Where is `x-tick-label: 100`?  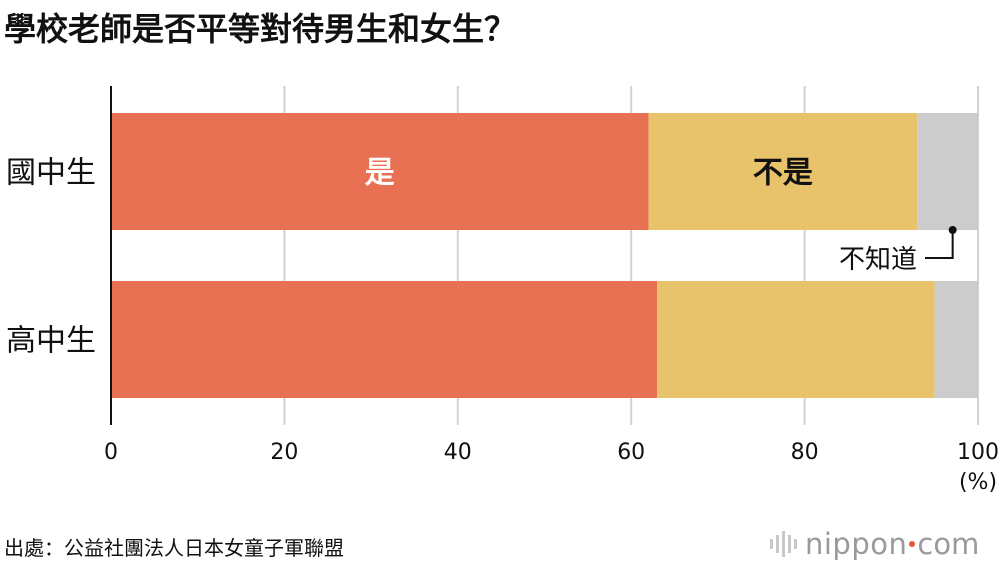 x-tick-label: 100 is located at coordinates (978, 452).